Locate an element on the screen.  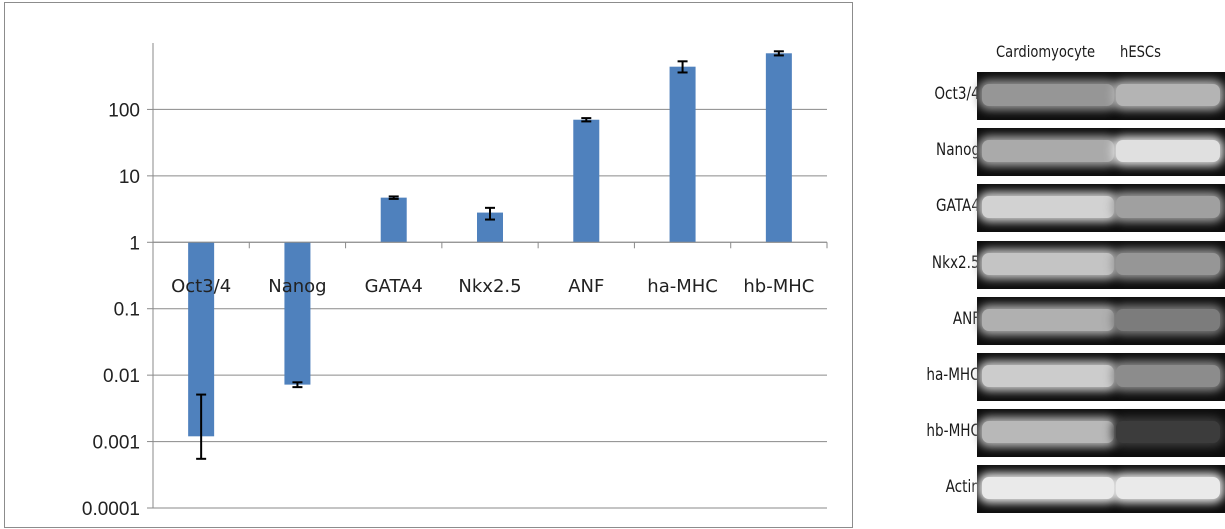
gel-row-label: Nanog is located at coordinates (957, 150).